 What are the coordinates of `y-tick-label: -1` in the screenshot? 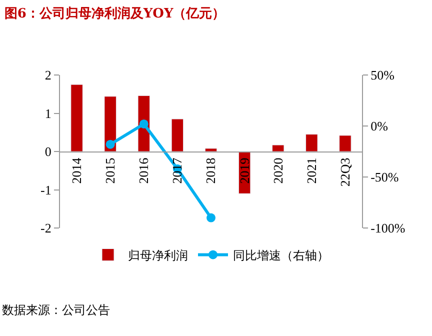 It's located at (46, 190).